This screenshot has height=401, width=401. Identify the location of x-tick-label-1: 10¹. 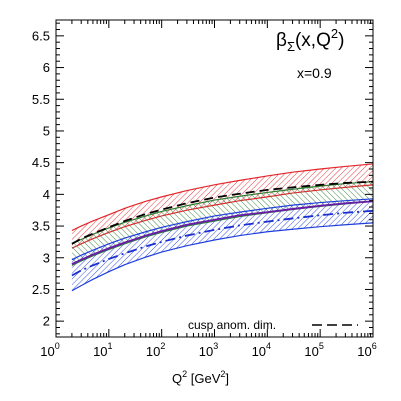
(102, 350).